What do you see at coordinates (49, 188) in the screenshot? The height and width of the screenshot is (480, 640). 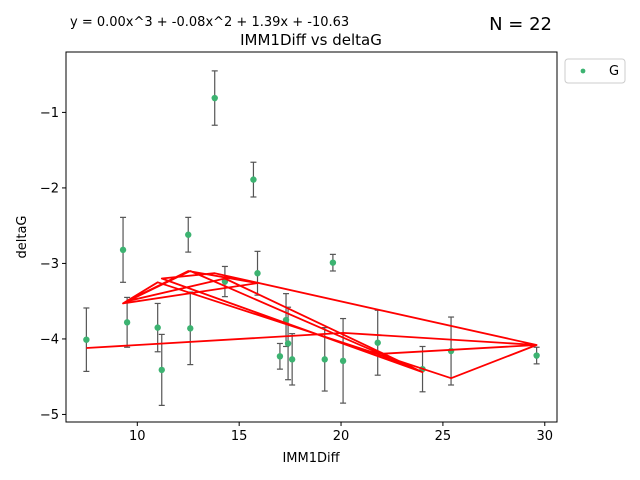 I see `y-tick-label: −2` at bounding box center [49, 188].